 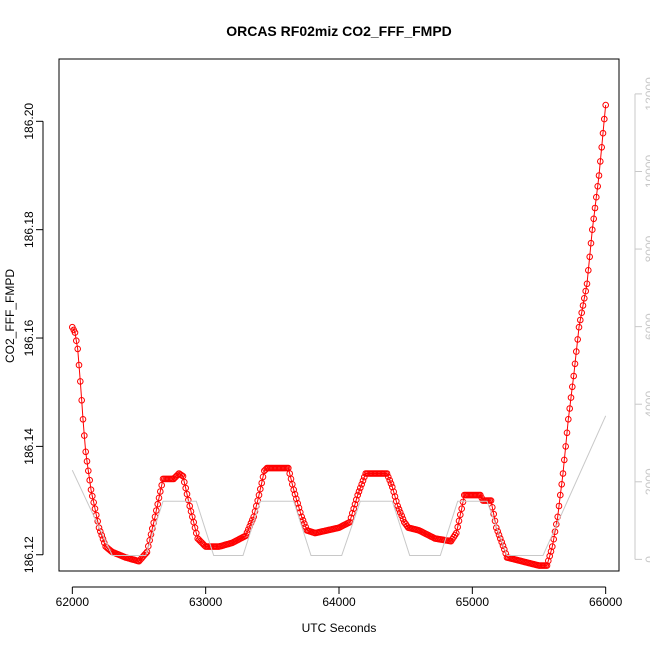 What do you see at coordinates (29, 554) in the screenshot?
I see `y-tick-label: 186.12` at bounding box center [29, 554].